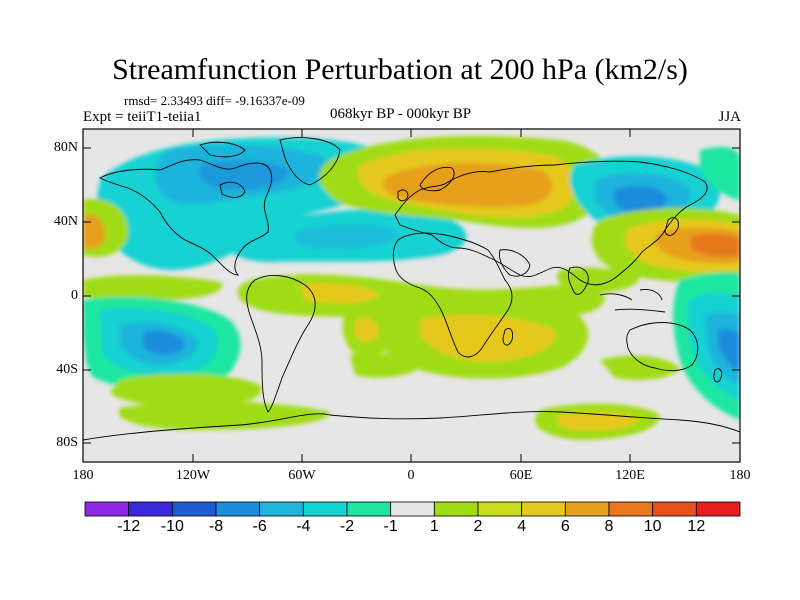  I want to click on x-tick-120w: 120W, so click(193, 475).